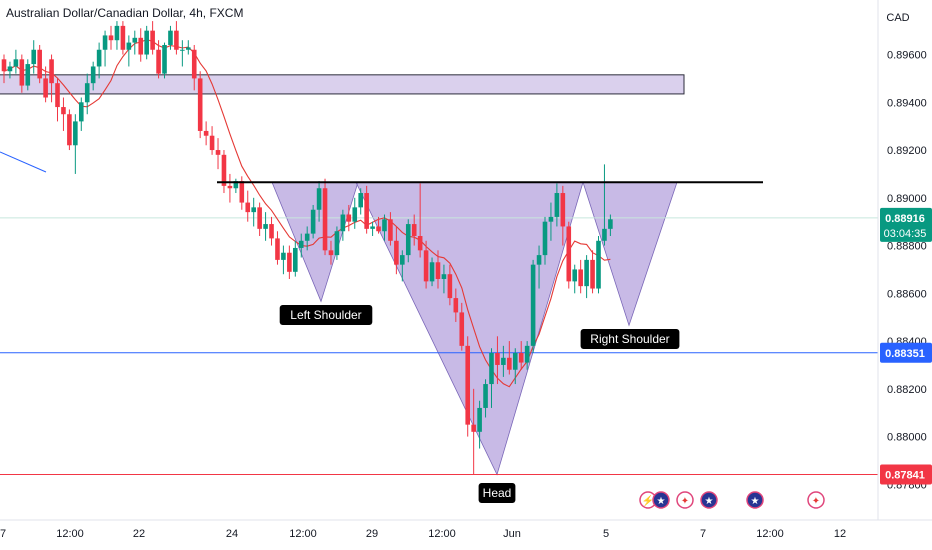  What do you see at coordinates (466, 535) in the screenshot?
I see `time-axis-bg` at bounding box center [466, 535].